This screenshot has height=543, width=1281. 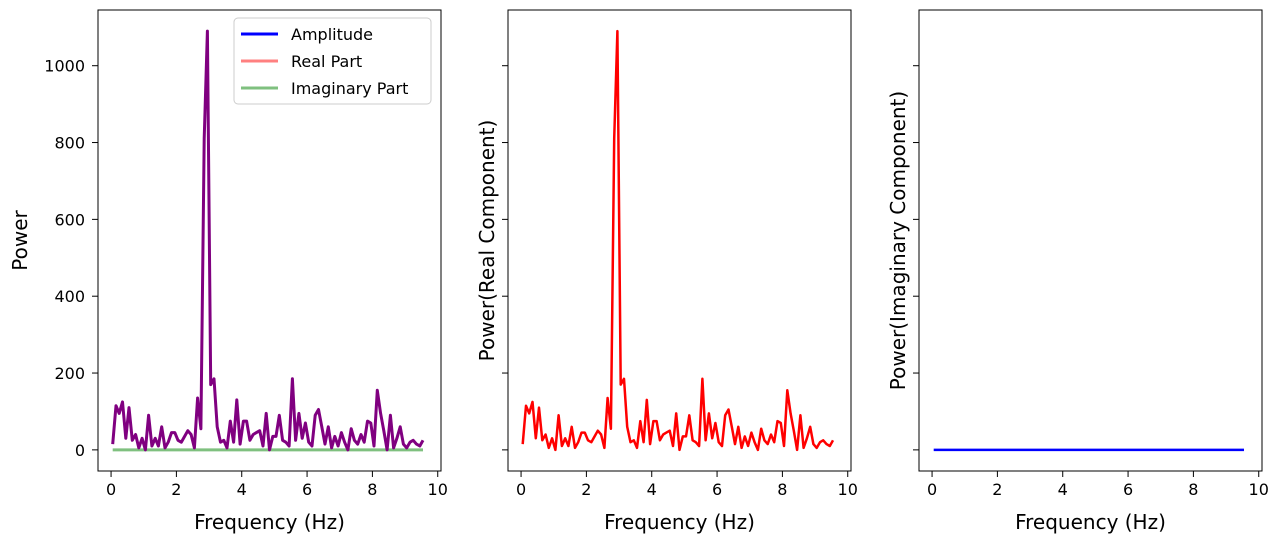 What do you see at coordinates (20, 239) in the screenshot?
I see `y-axis-label: Power` at bounding box center [20, 239].